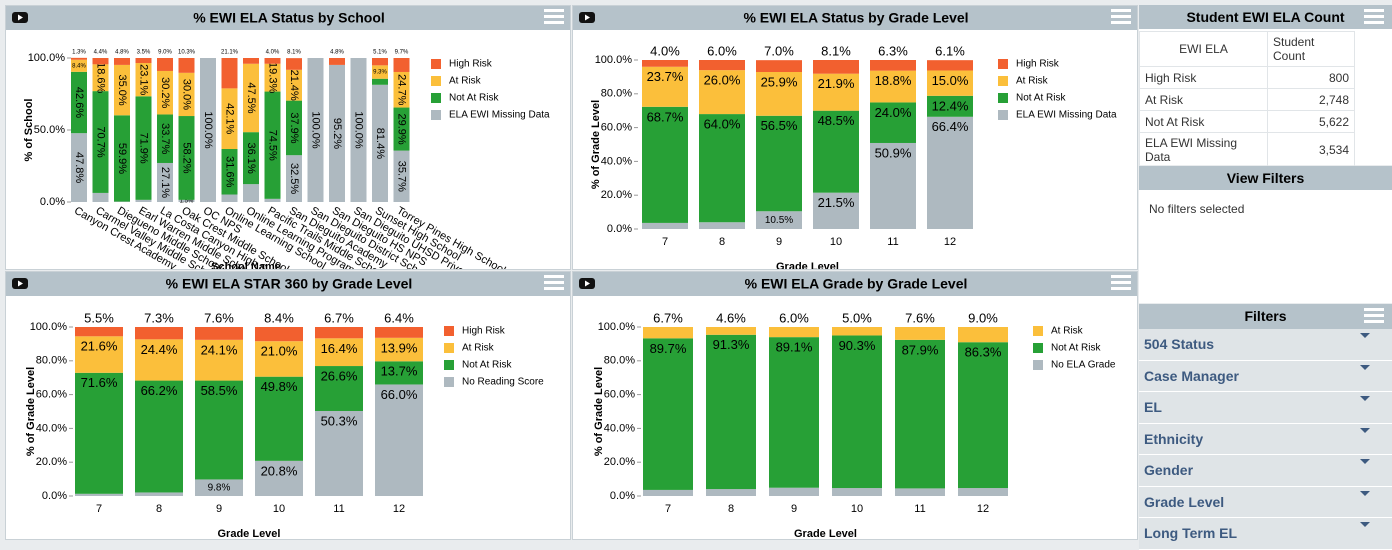 This screenshot has width=1392, height=550. Describe the element at coordinates (1265, 471) in the screenshot. I see `filter-item: Gender` at that location.